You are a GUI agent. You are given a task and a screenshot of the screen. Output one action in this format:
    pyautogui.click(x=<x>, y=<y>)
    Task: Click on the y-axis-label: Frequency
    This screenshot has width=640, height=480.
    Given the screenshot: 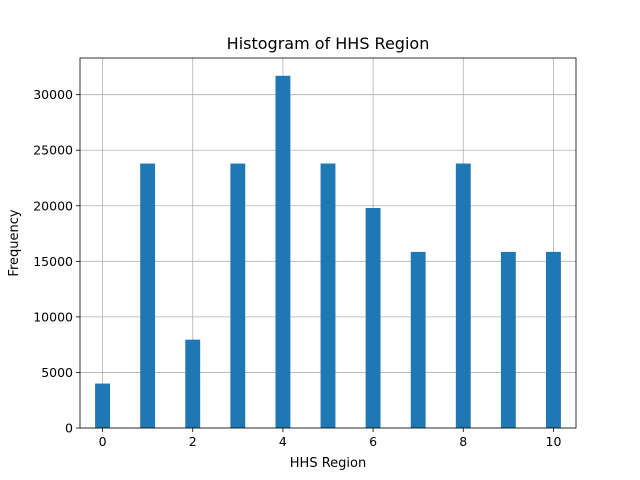 What is the action you would take?
    pyautogui.click(x=14, y=242)
    